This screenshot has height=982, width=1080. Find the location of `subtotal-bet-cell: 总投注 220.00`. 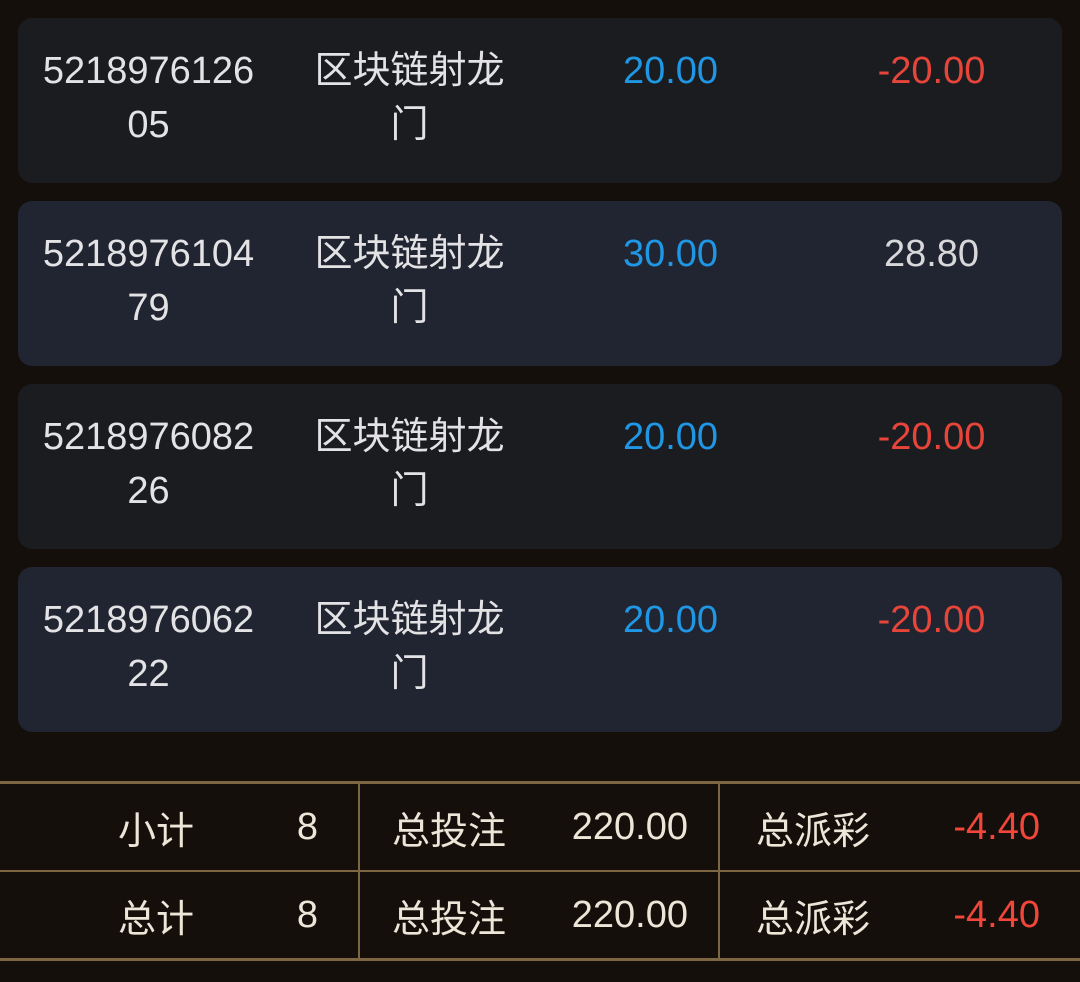

subtotal-bet-cell: 总投注 220.00 is located at coordinates (538, 827).